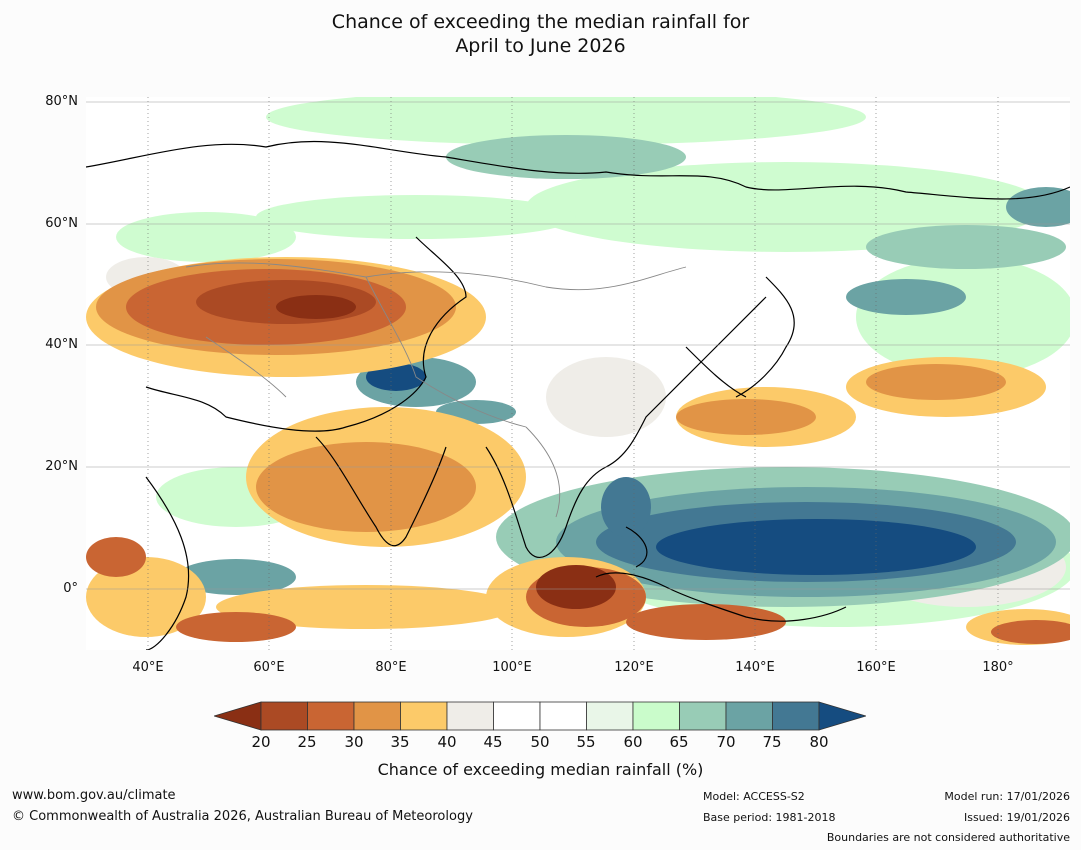 The height and width of the screenshot is (850, 1081). I want to click on model-run-text: Model run: 17/01/2026, so click(1007, 796).